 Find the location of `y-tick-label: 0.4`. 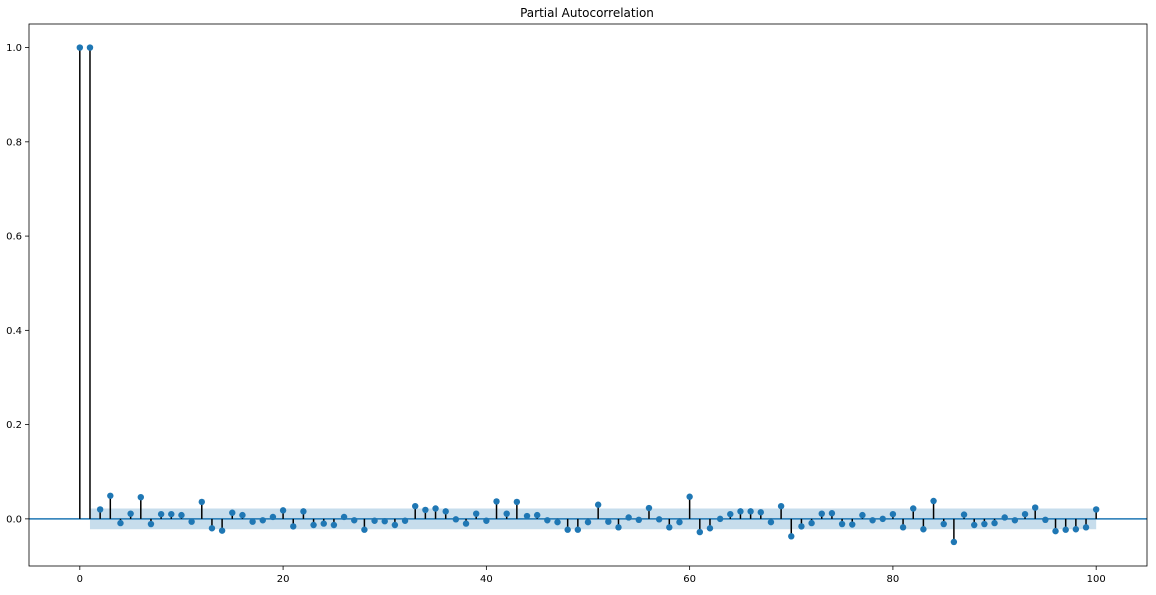

y-tick-label: 0.4 is located at coordinates (14, 331).